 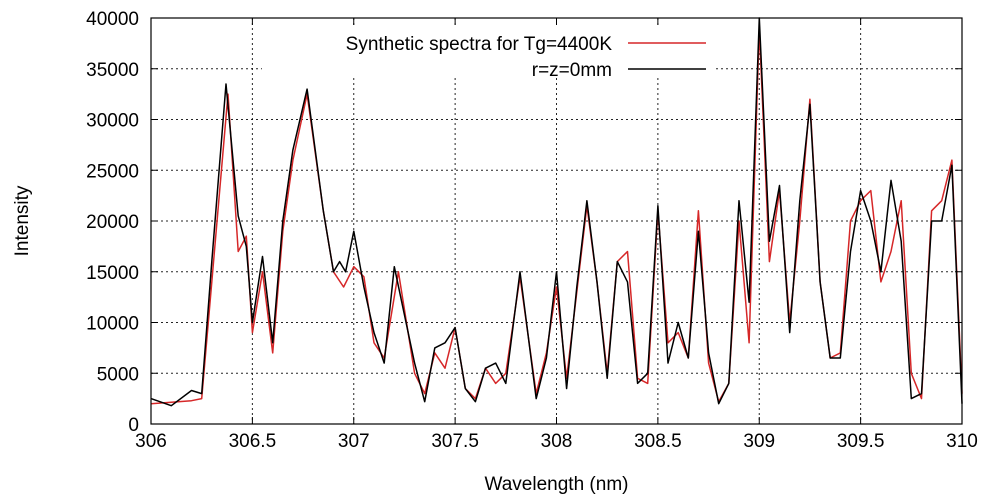 I want to click on y-axis-label: Intensity, so click(x=22, y=220).